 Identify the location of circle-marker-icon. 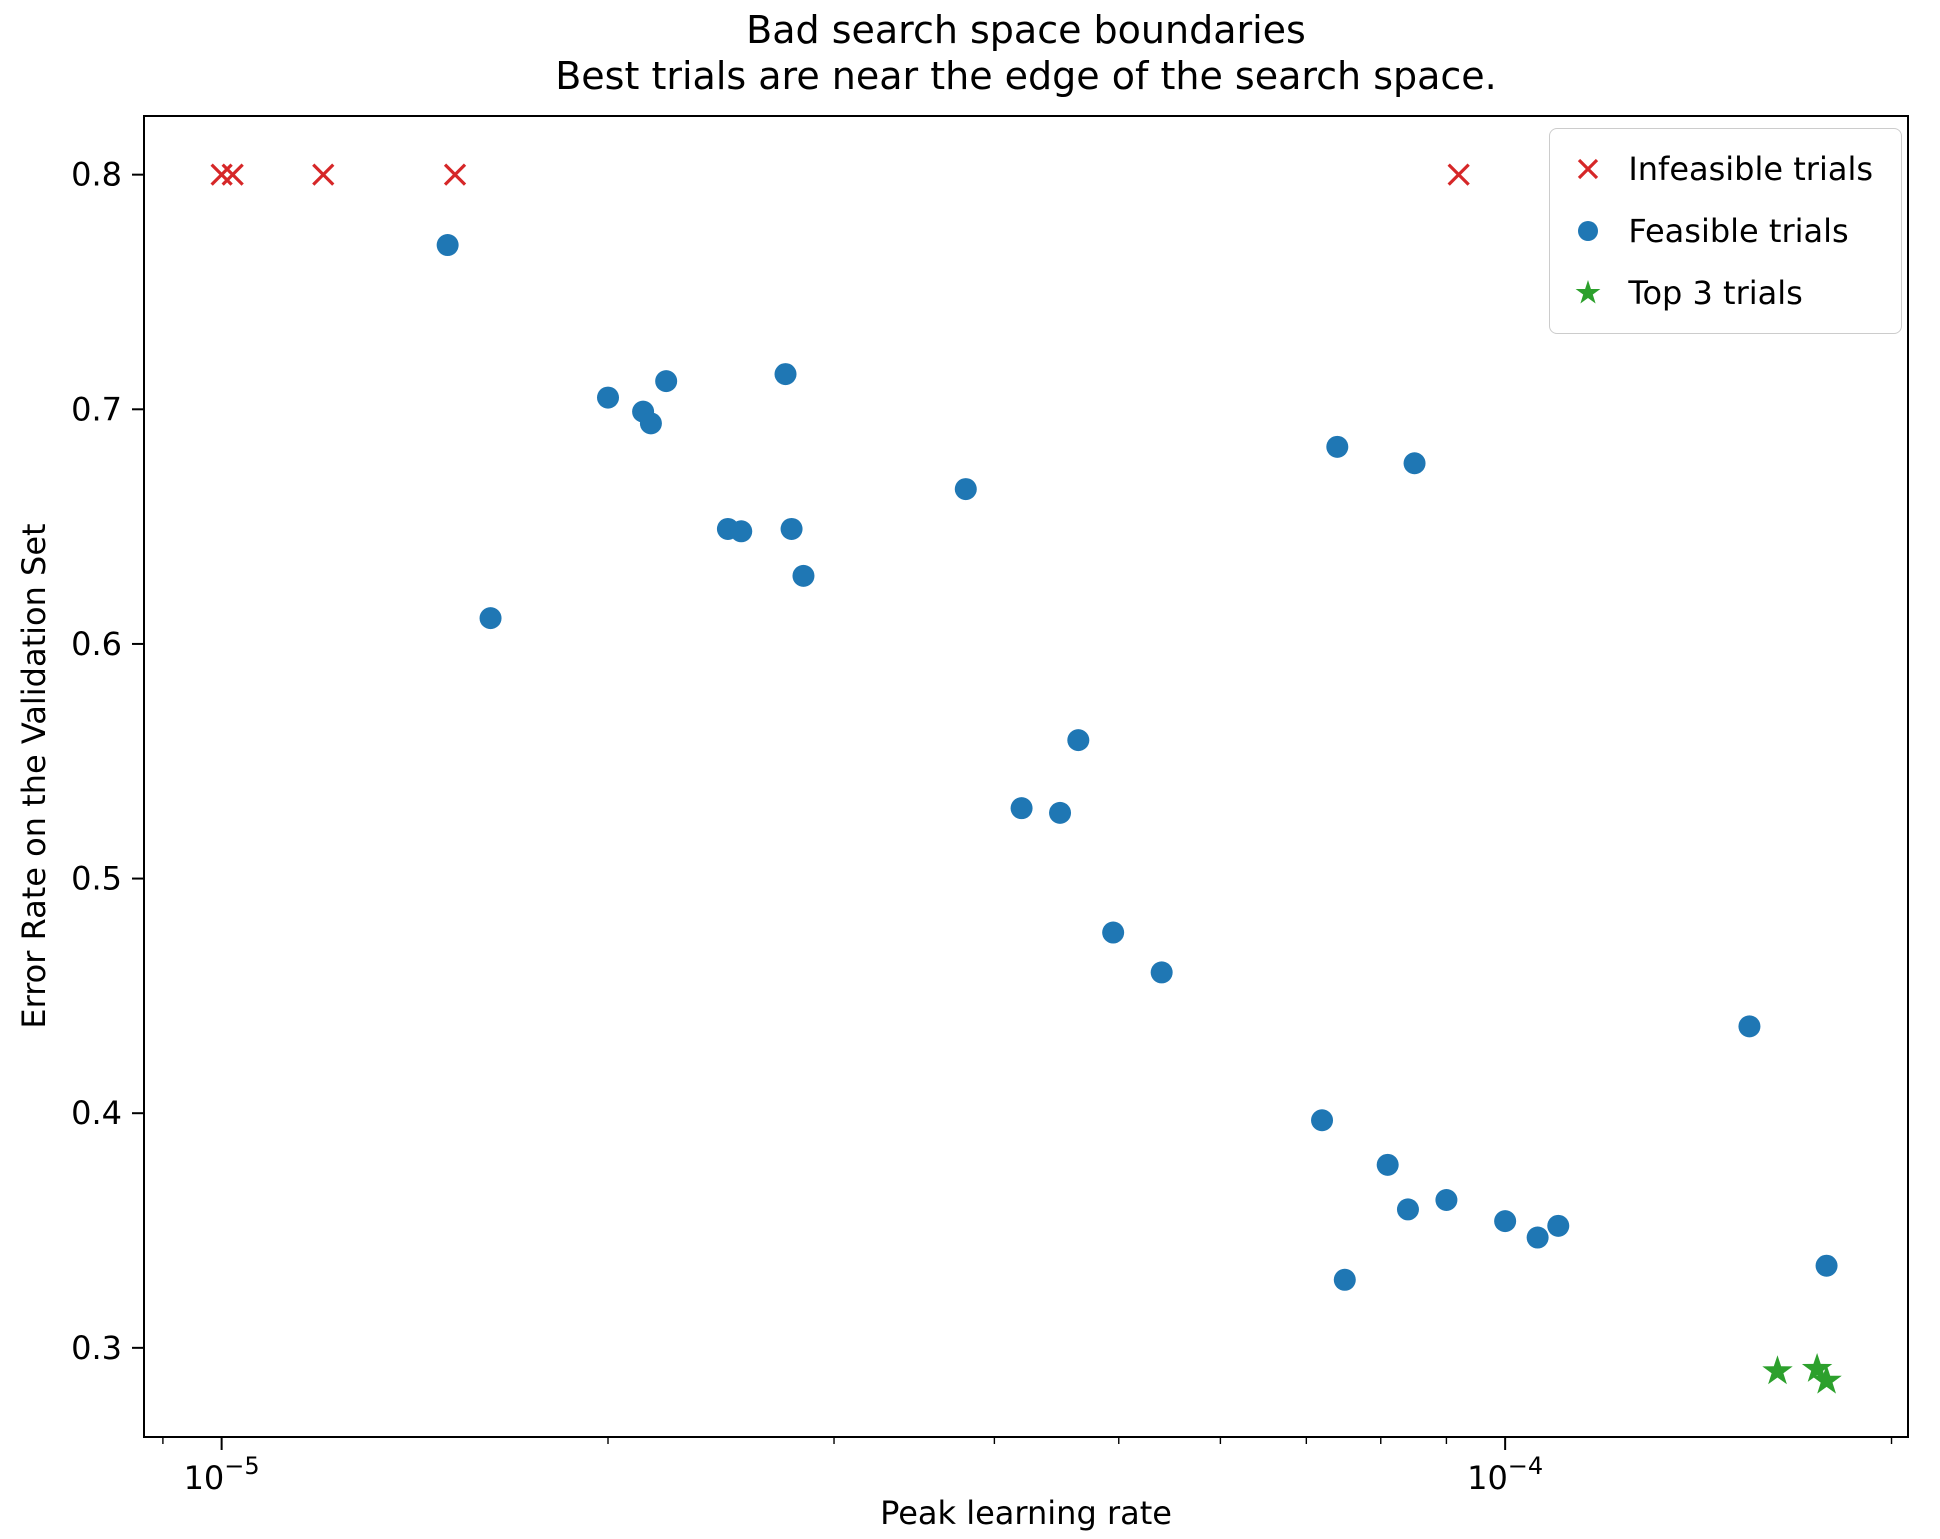
(1588, 231).